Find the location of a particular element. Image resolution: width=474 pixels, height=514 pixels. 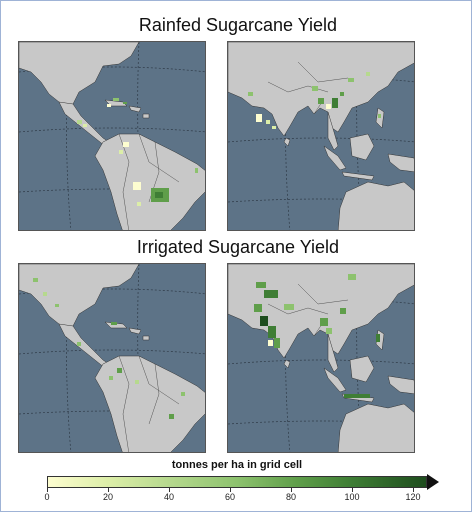

colorbar-title: tonnes per ha in grid cell is located at coordinates (237, 465).